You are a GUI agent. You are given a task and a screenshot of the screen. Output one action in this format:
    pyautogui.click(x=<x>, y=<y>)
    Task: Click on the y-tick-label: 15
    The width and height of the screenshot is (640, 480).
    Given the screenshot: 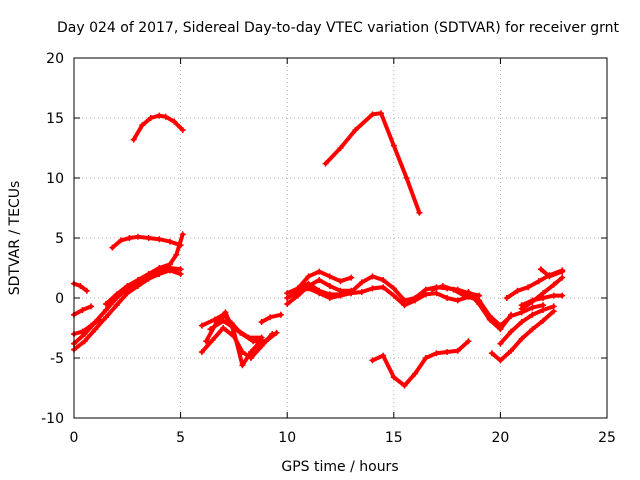 What is the action you would take?
    pyautogui.click(x=55, y=119)
    